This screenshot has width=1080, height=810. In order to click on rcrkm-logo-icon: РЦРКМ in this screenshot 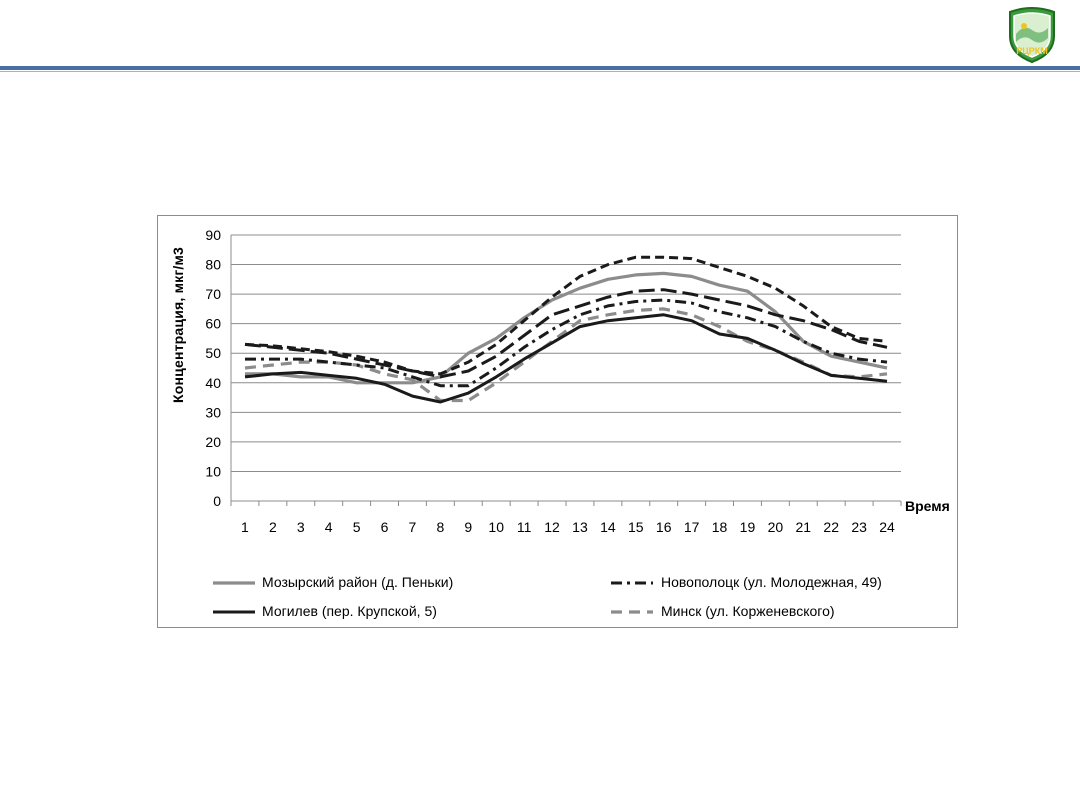, I will do `click(1032, 35)`.